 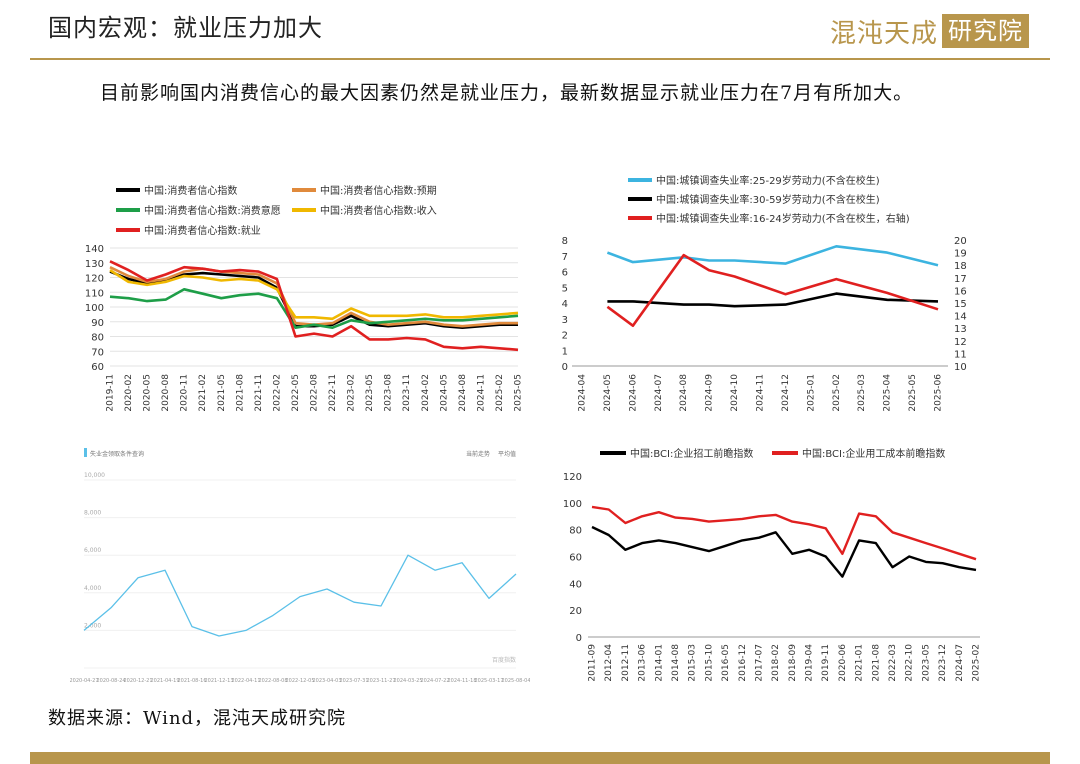 What do you see at coordinates (407, 393) in the screenshot?
I see `x-tick-label: 2023-11` at bounding box center [407, 393].